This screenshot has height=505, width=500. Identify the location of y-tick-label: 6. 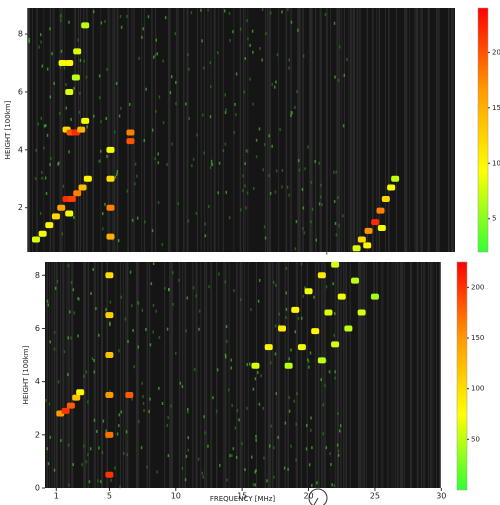
(37, 328).